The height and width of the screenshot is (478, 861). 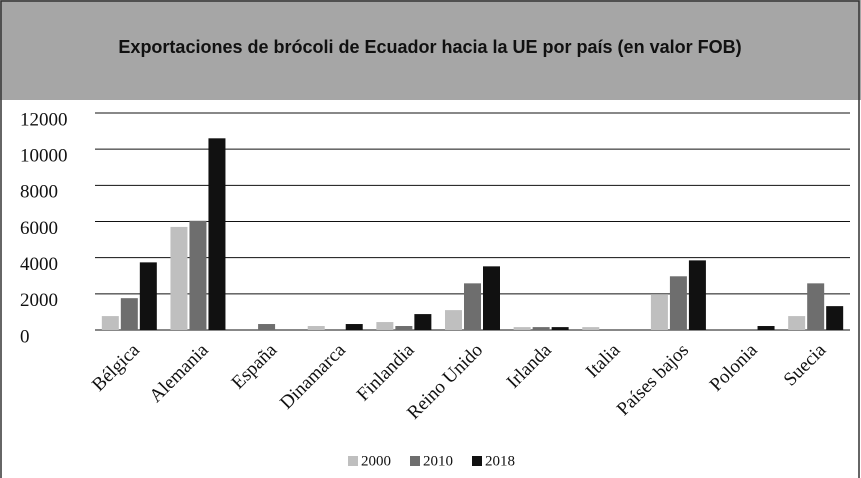 What do you see at coordinates (805, 364) in the screenshot?
I see `x-tick-label: Suecia` at bounding box center [805, 364].